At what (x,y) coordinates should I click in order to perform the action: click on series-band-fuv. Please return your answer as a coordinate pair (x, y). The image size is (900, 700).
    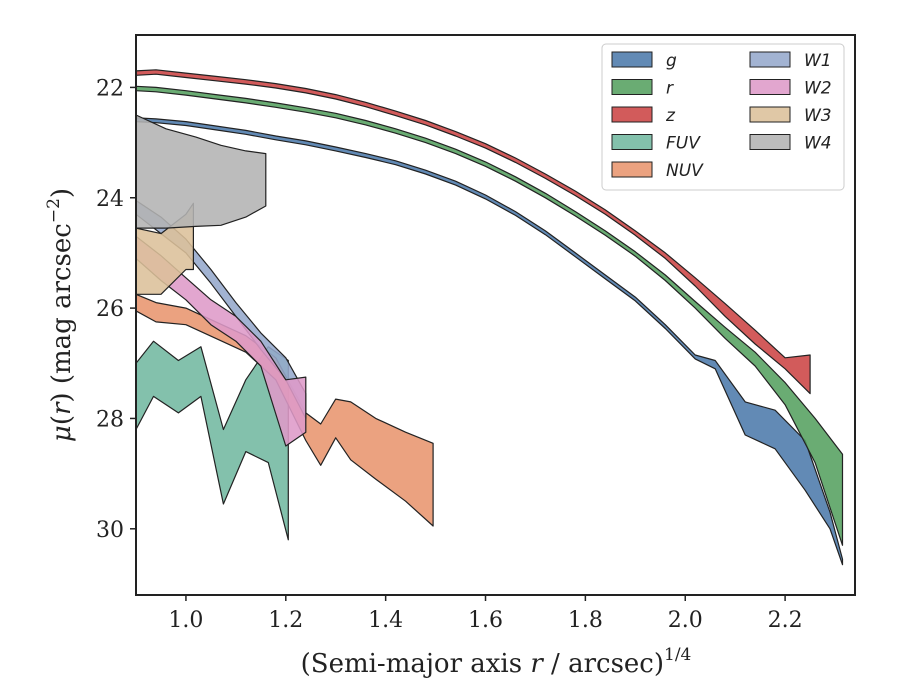
    Looking at the image, I should click on (212, 440).